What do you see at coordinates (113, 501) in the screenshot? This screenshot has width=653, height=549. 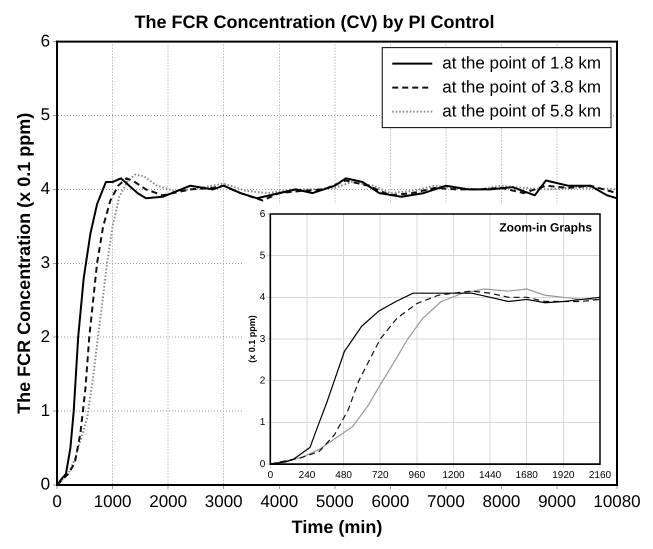 I see `x-tick-label: 1000` at bounding box center [113, 501].